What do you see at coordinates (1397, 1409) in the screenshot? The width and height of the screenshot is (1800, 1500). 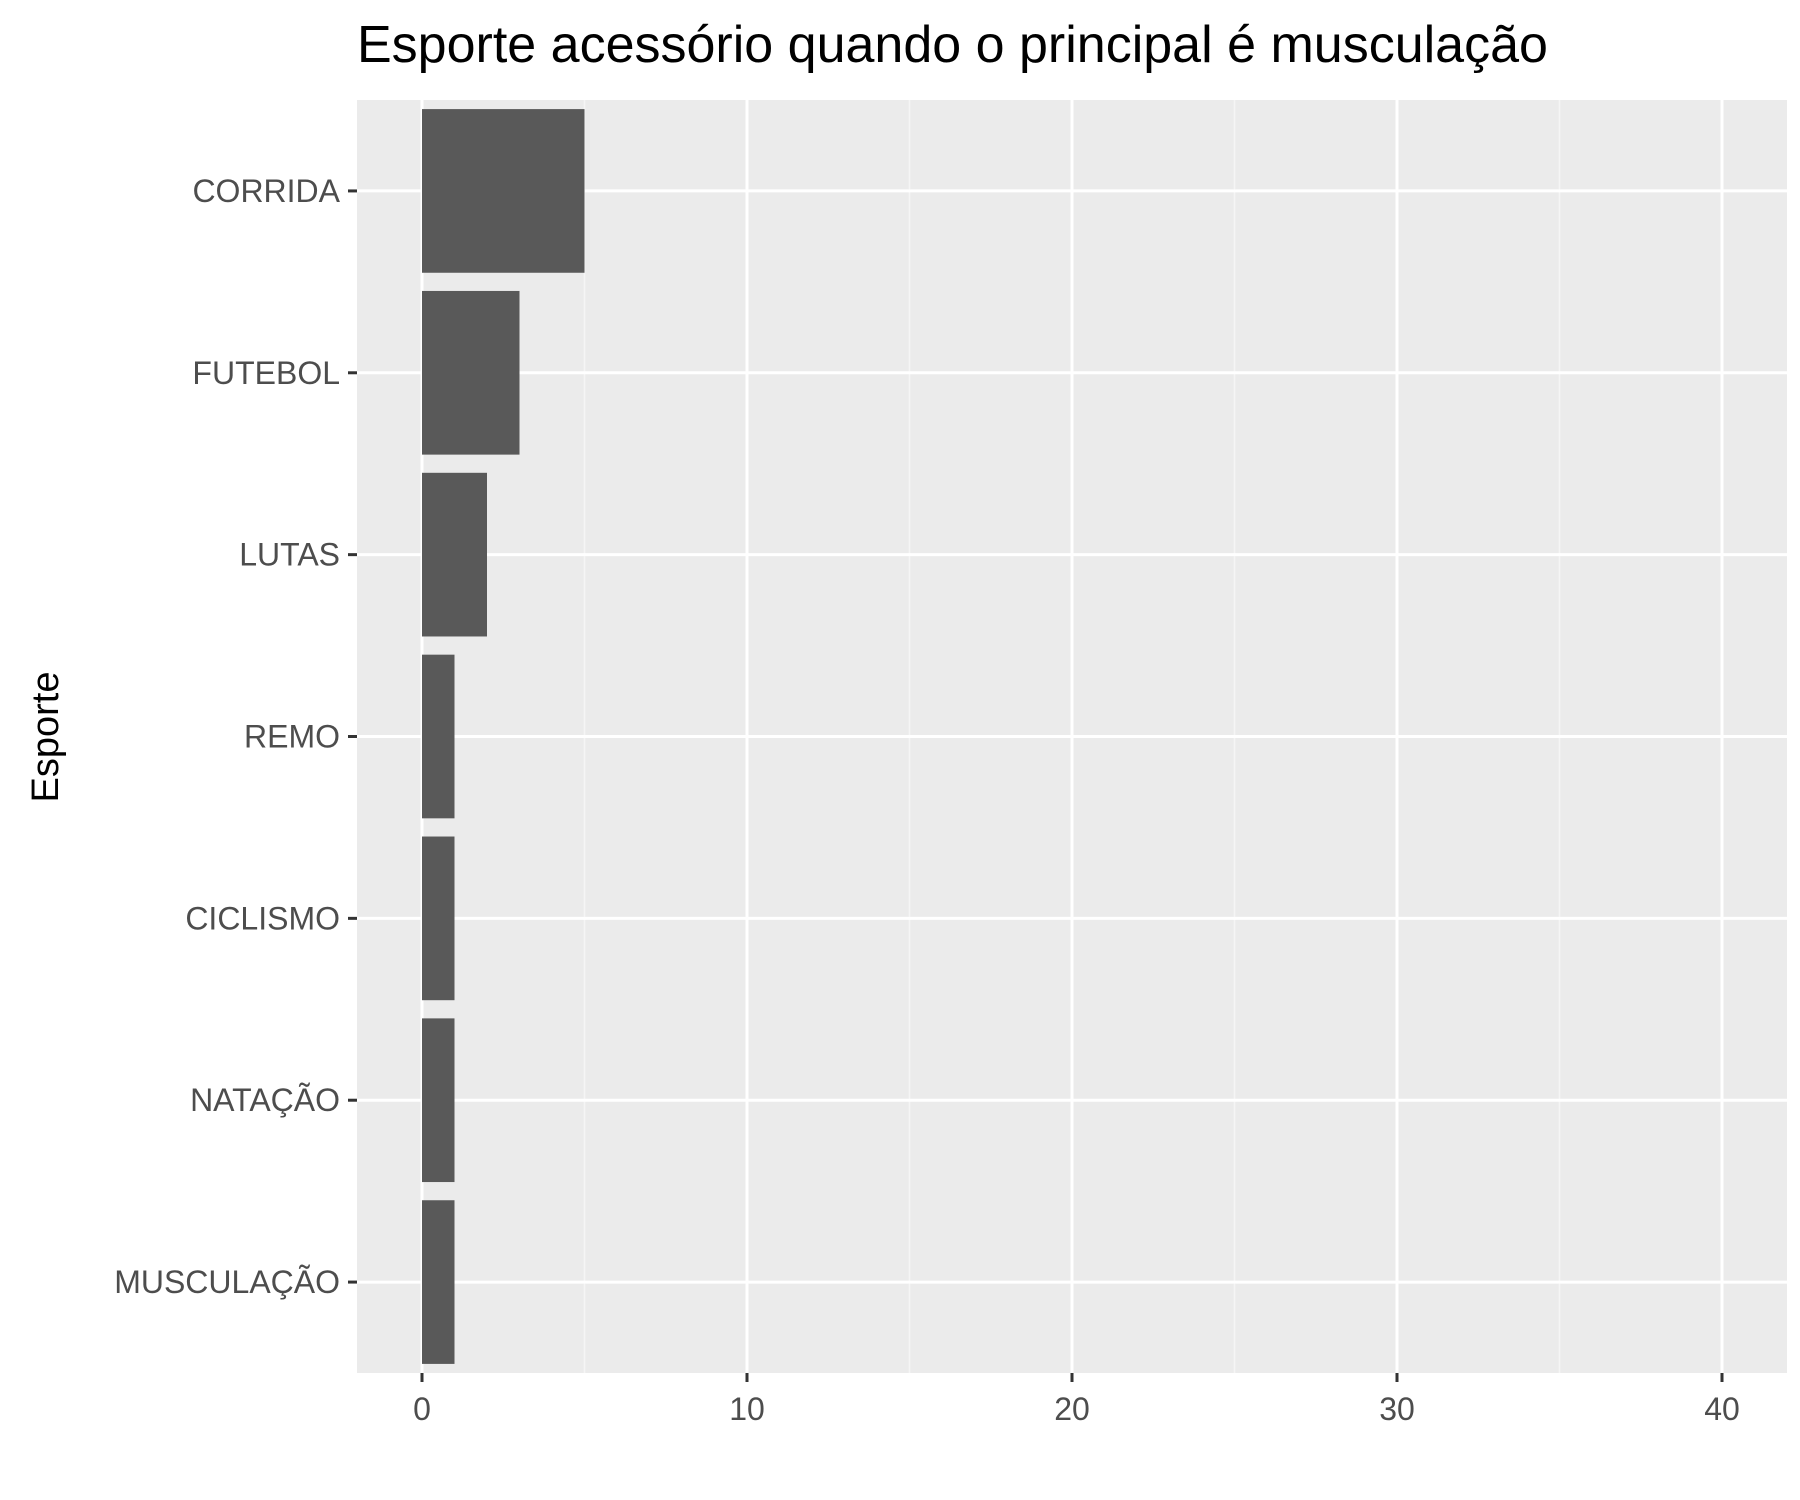 I see `x-tick-label: 30` at bounding box center [1397, 1409].